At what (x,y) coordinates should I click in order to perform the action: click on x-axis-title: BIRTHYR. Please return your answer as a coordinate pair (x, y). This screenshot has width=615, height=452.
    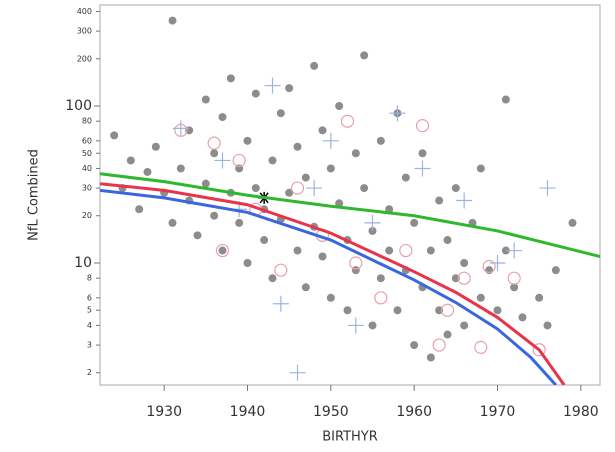
    Looking at the image, I should click on (350, 437).